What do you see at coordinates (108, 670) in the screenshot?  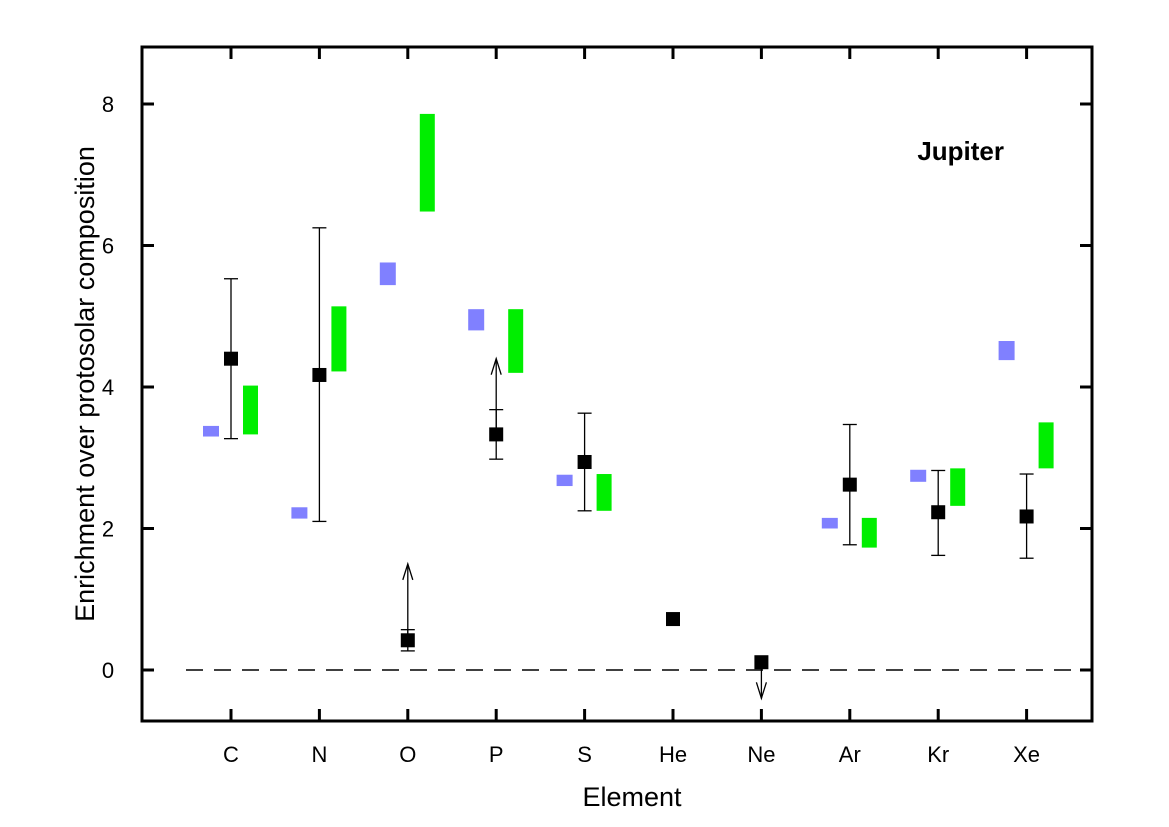 I see `y-tick-label: 0` at bounding box center [108, 670].